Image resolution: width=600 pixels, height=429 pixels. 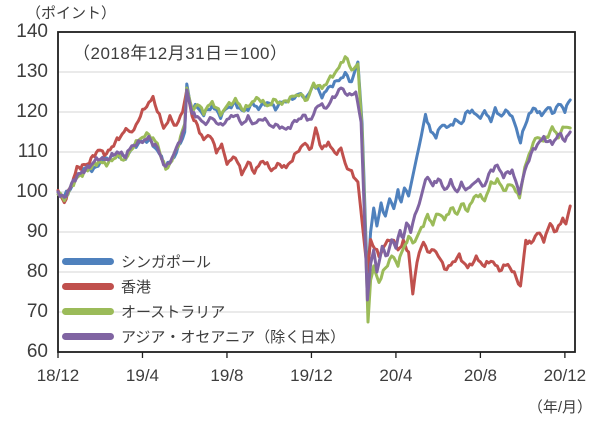 I want to click on legend-item-asia-oceania-ex-japan: アジア・オセアニア（除く日本）, so click(x=203, y=336).